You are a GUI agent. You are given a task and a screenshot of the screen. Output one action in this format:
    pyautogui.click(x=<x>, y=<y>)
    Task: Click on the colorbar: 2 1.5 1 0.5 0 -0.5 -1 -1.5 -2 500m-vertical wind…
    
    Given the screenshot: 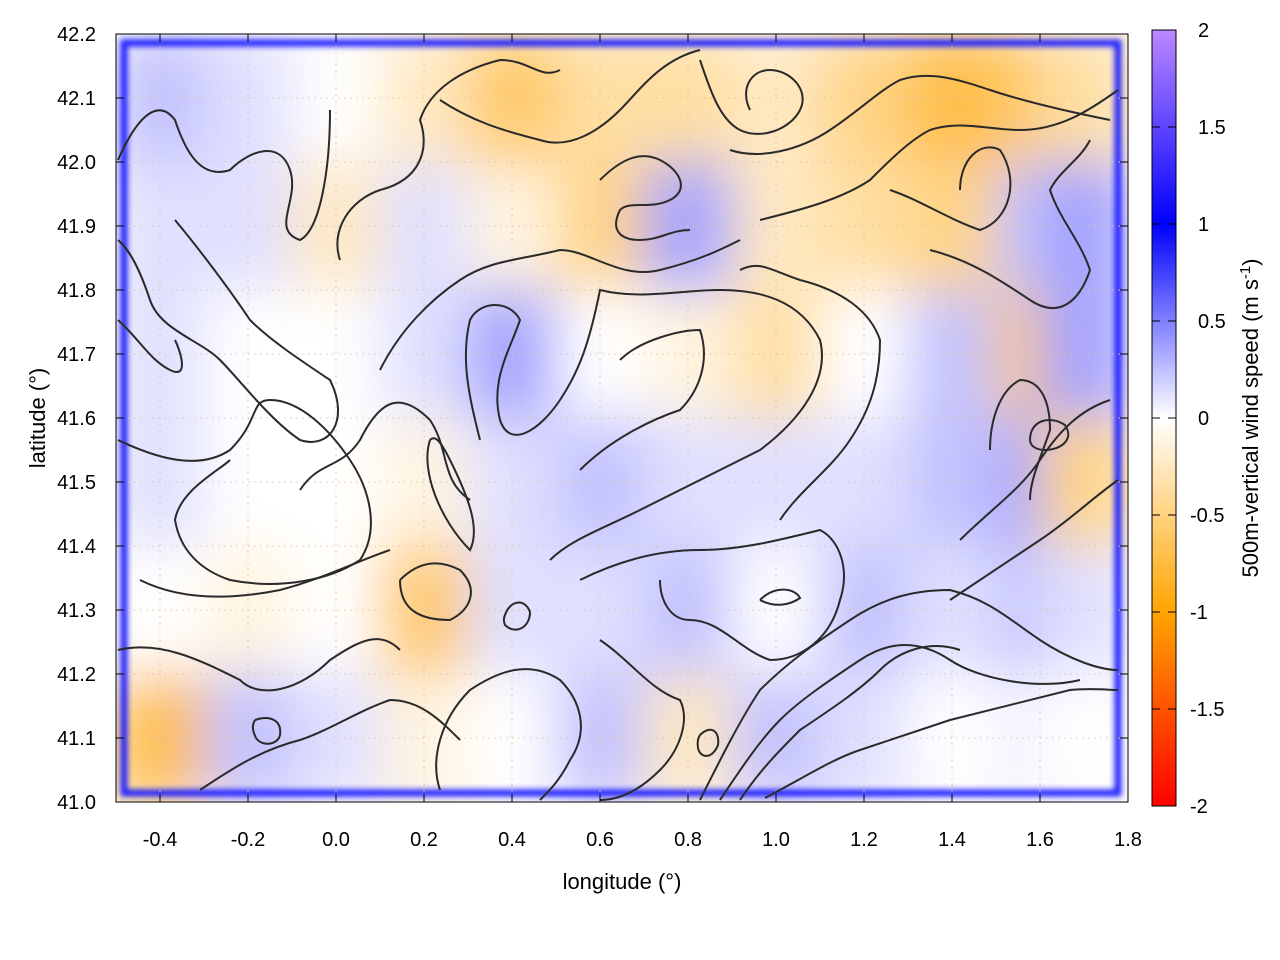 What is the action you would take?
    pyautogui.click(x=1207, y=419)
    